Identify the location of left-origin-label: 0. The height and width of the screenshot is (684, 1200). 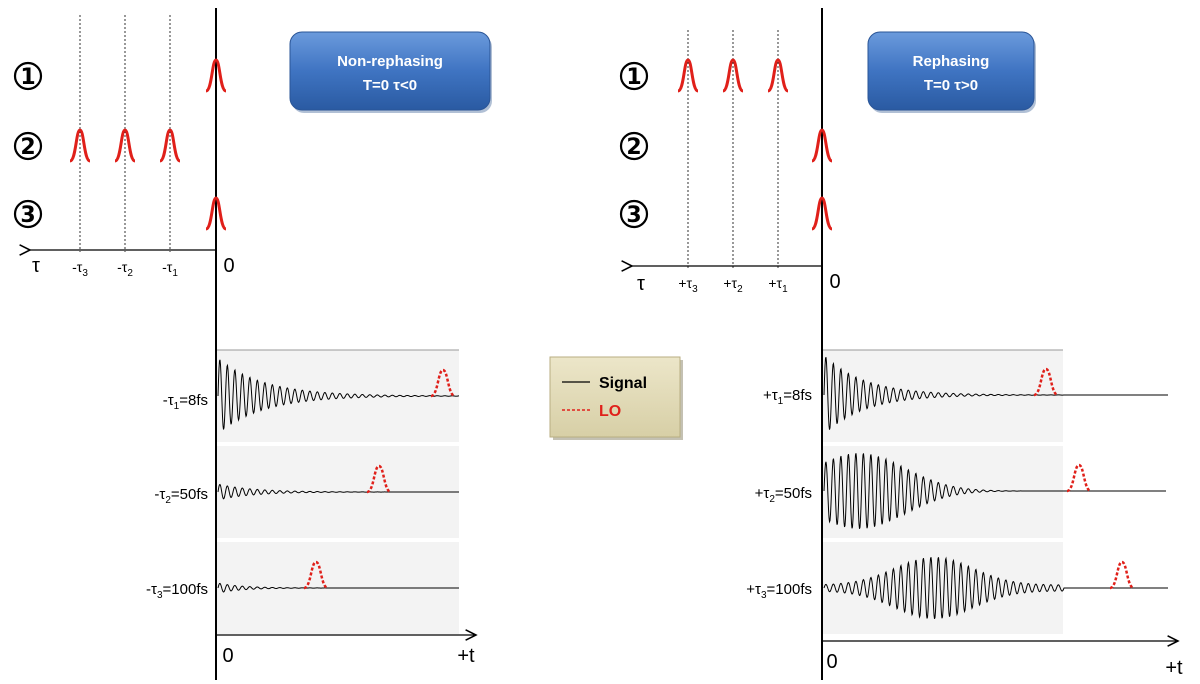
(228, 266).